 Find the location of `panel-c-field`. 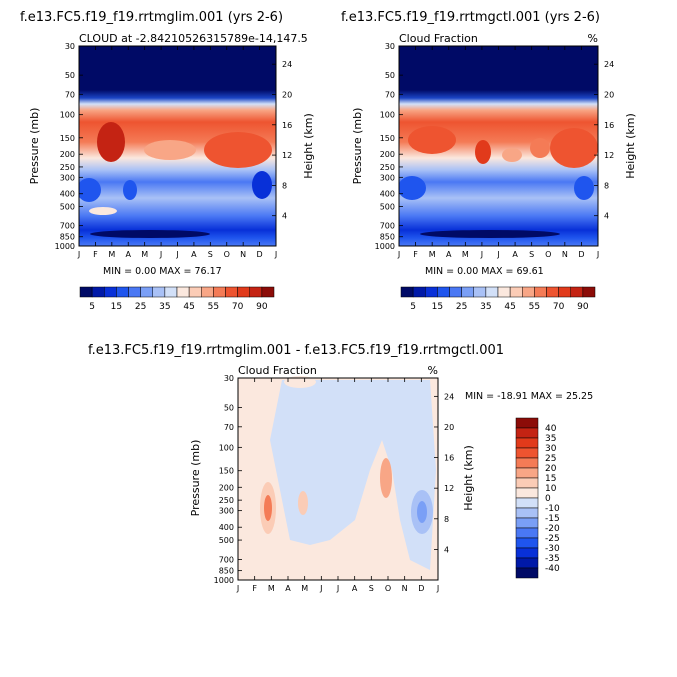

panel-c-field is located at coordinates (338, 478).